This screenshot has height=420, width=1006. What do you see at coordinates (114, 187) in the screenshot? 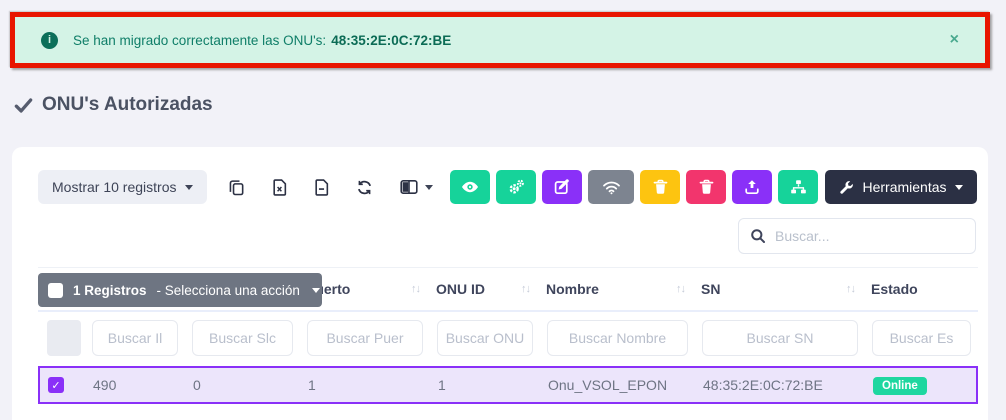
I see `page-length-label: Mostrar 10 registros` at bounding box center [114, 187].